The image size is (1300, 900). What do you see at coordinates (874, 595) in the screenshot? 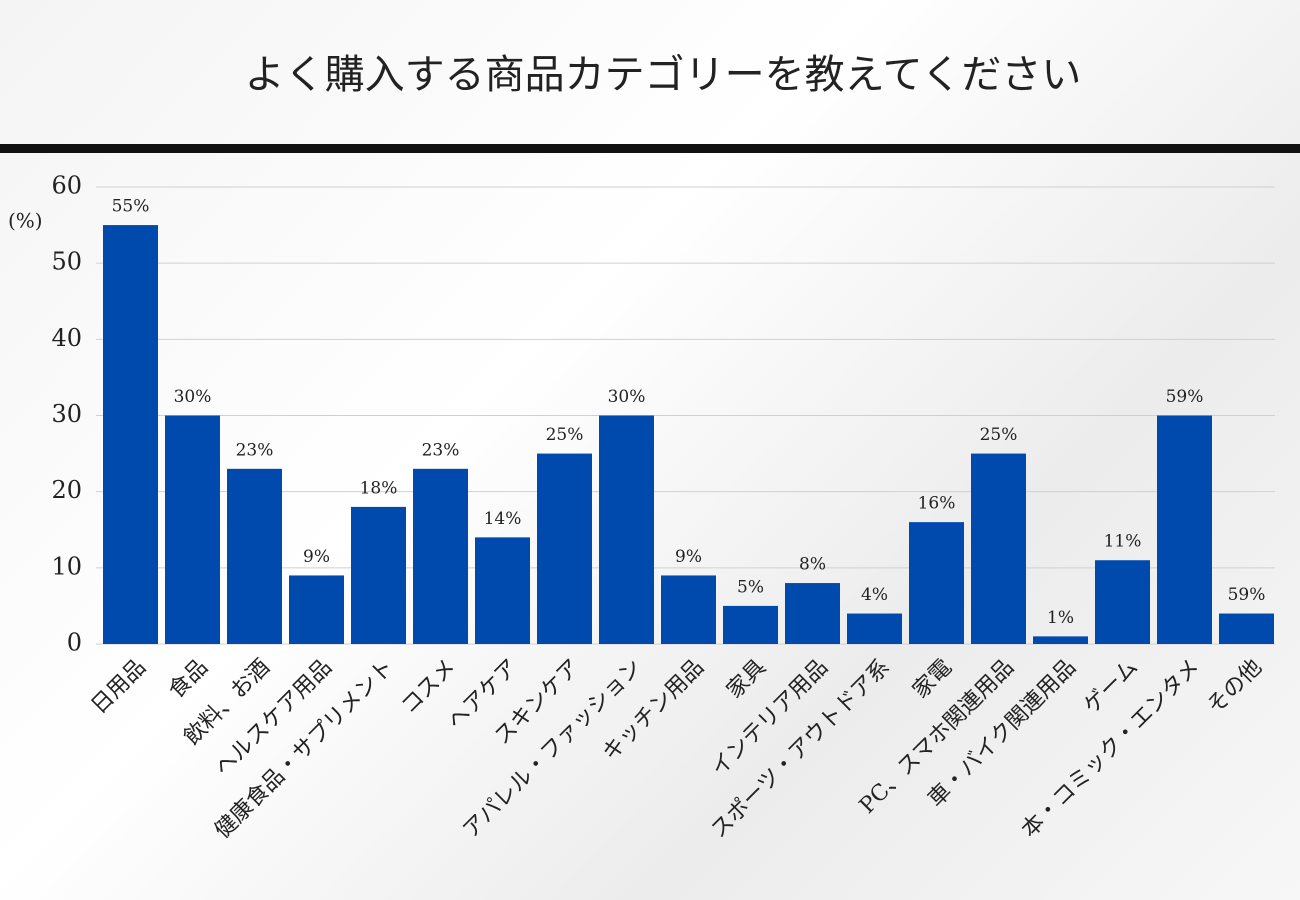
I see `value-label: 4%` at bounding box center [874, 595].